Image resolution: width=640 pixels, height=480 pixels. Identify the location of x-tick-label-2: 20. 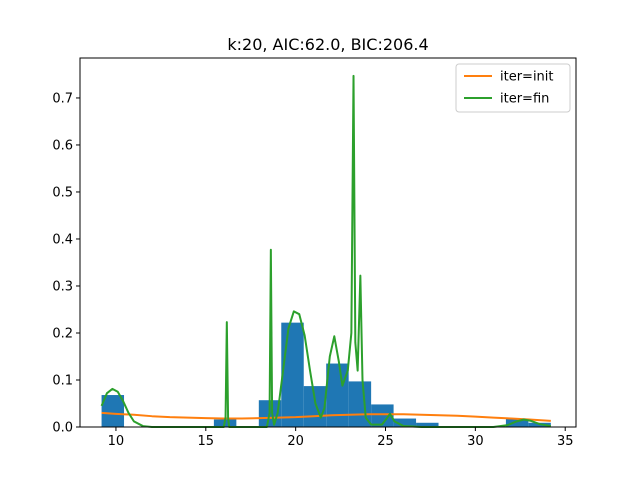
(295, 441).